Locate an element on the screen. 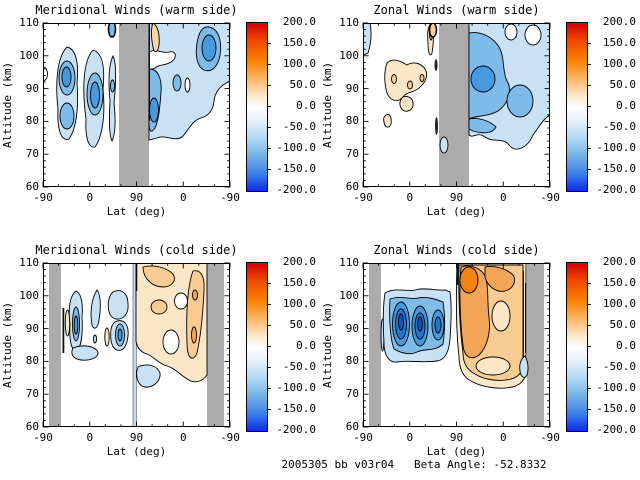 Image resolution: width=640 pixels, height=480 pixels. panel-title: Meridional Winds (cold side) is located at coordinates (136, 250).